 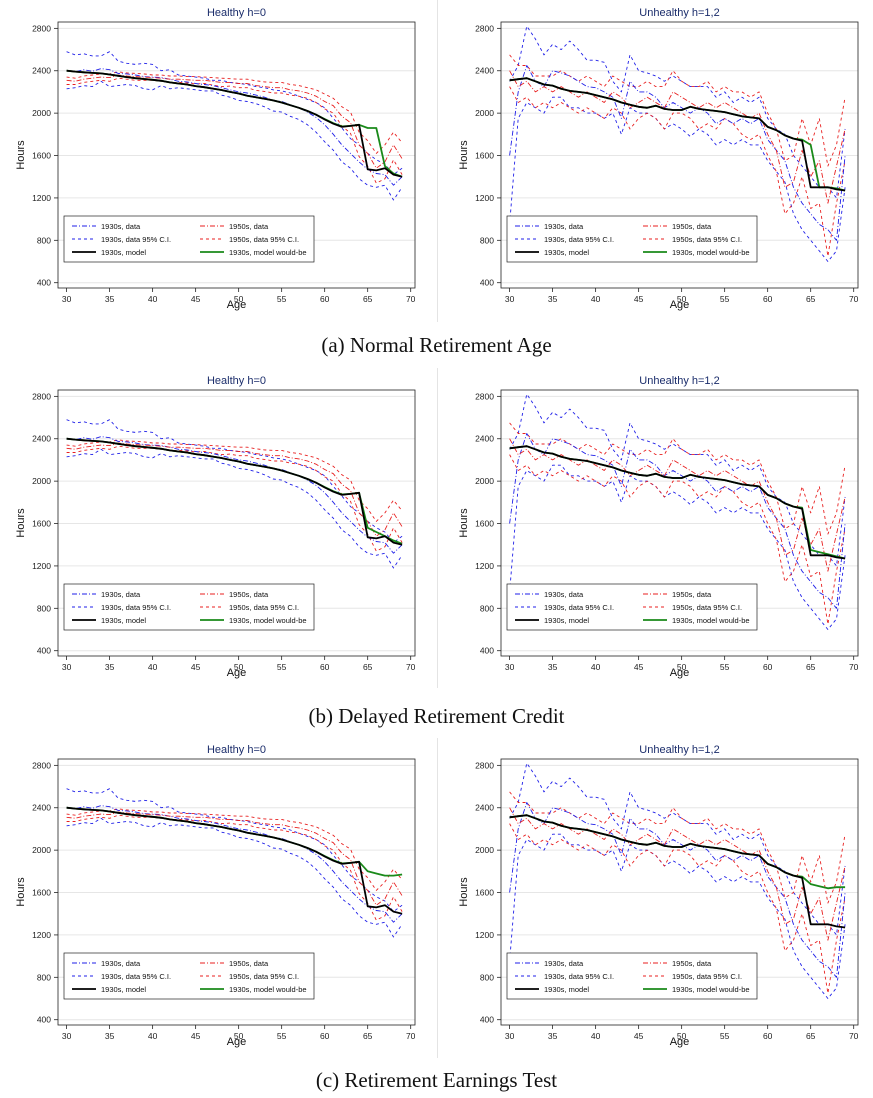 I want to click on separator-vertical-c, so click(x=437, y=898).